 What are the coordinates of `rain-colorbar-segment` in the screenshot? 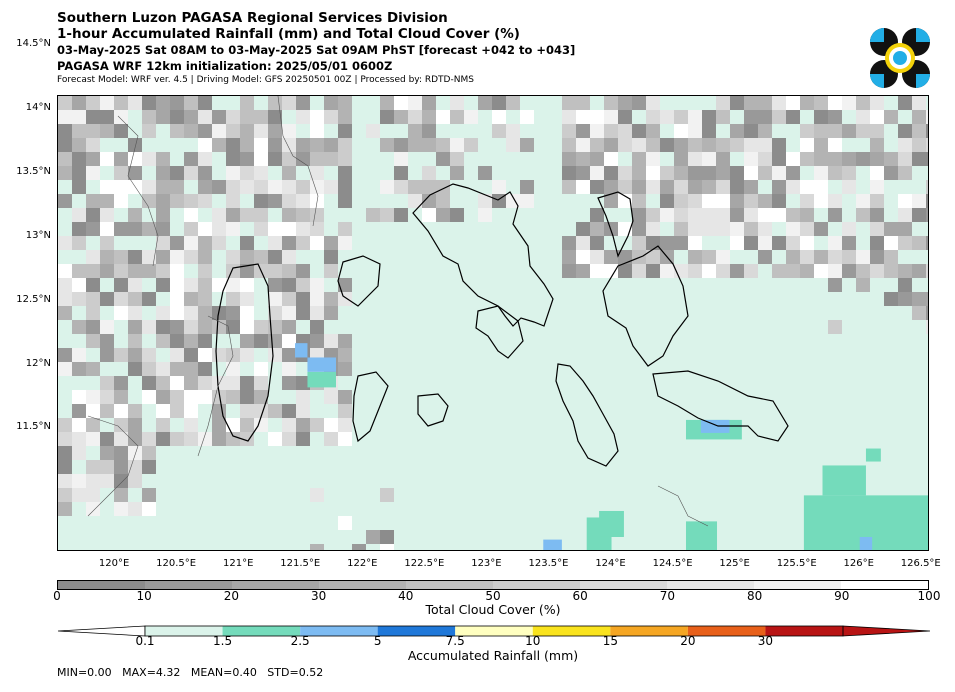 It's located at (804, 631).